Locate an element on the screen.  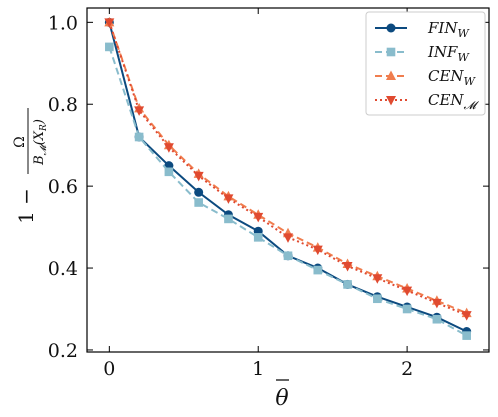
legend-label: INFW is located at coordinates (448, 53).